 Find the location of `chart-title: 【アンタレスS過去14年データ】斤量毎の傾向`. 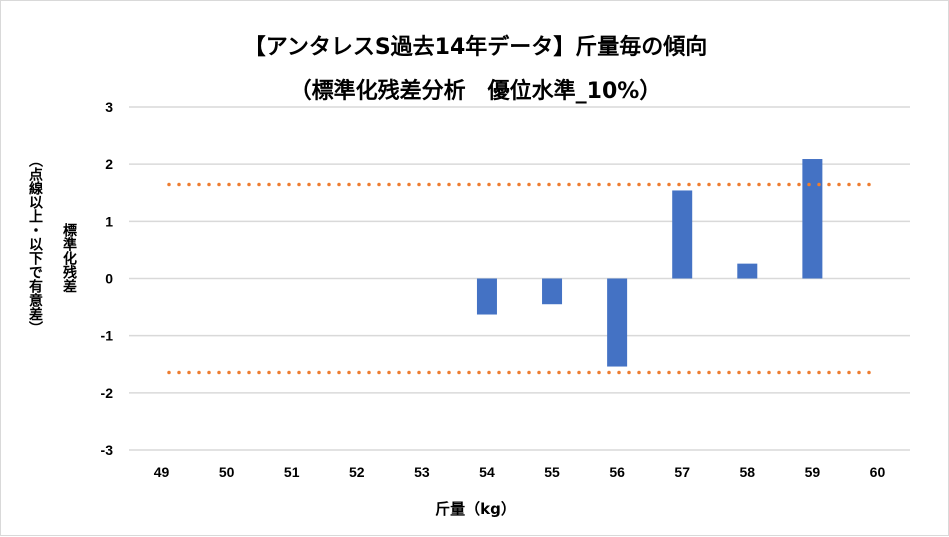

chart-title: 【アンタレスS過去14年データ】斤量毎の傾向 is located at coordinates (475, 47).